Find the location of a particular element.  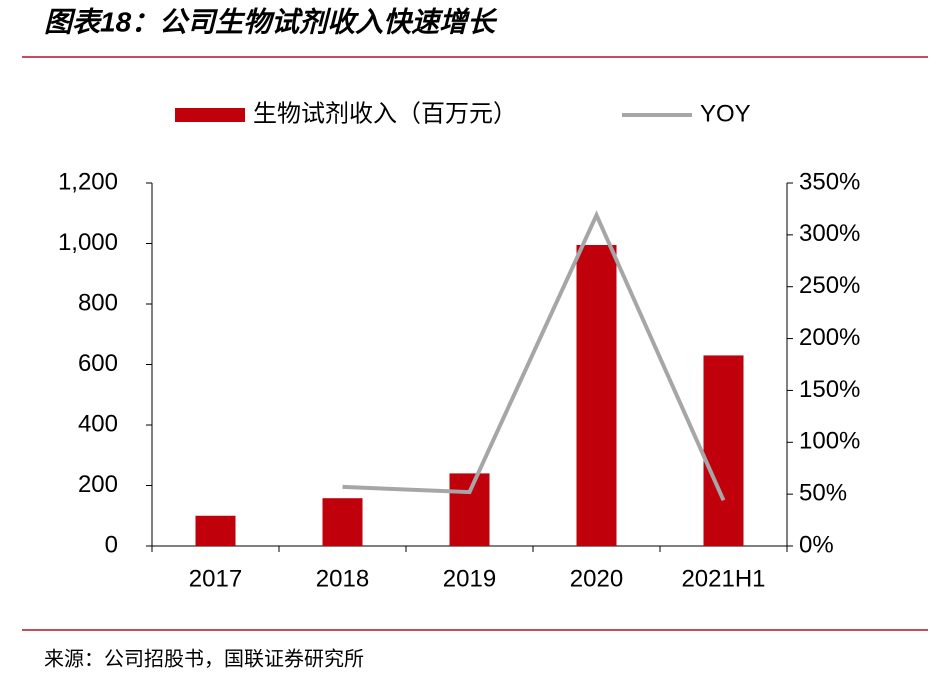

y-tick-label: 800 is located at coordinates (98, 302).